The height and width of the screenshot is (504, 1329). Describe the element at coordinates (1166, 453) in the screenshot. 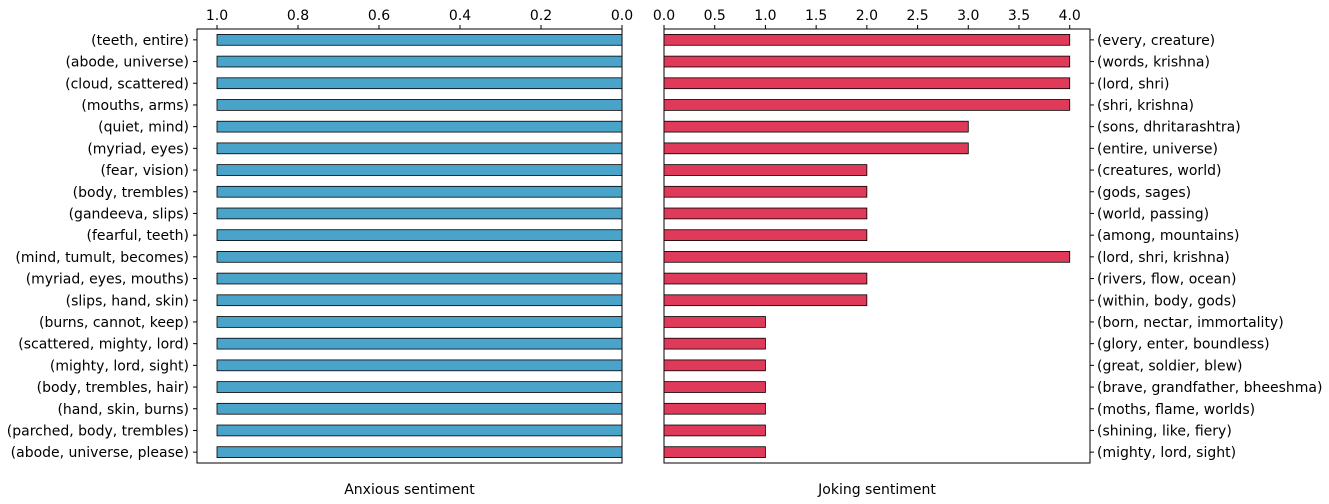

I see `joking-category-label: (mighty, lord, sight)` at that location.